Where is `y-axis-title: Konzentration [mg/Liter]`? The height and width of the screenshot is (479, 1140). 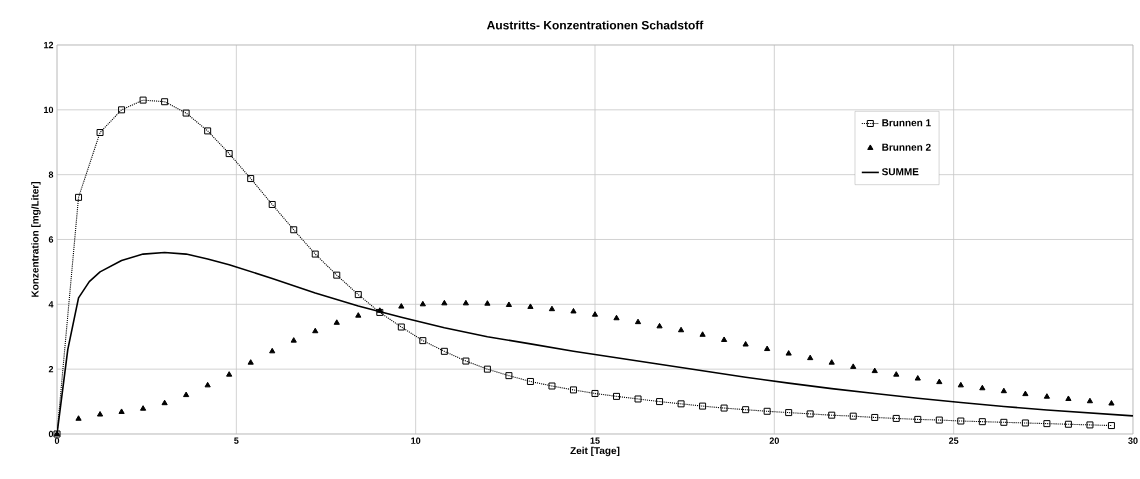 y-axis-title: Konzentration [mg/Liter] is located at coordinates (36, 239).